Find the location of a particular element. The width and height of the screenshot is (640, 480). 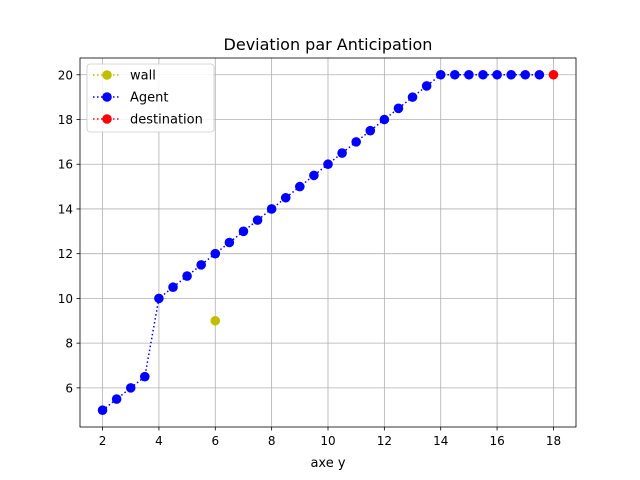

y-tick-label: 12 is located at coordinates (65, 254).